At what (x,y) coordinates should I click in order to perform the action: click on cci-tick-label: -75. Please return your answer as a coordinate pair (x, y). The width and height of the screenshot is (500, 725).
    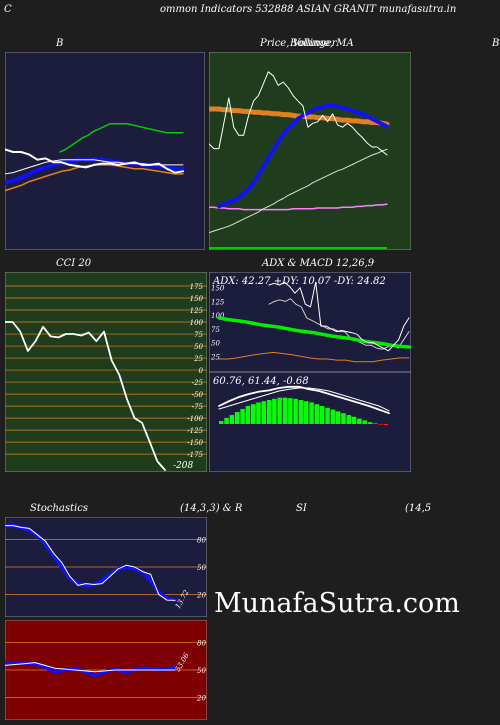
    Looking at the image, I should click on (198, 407).